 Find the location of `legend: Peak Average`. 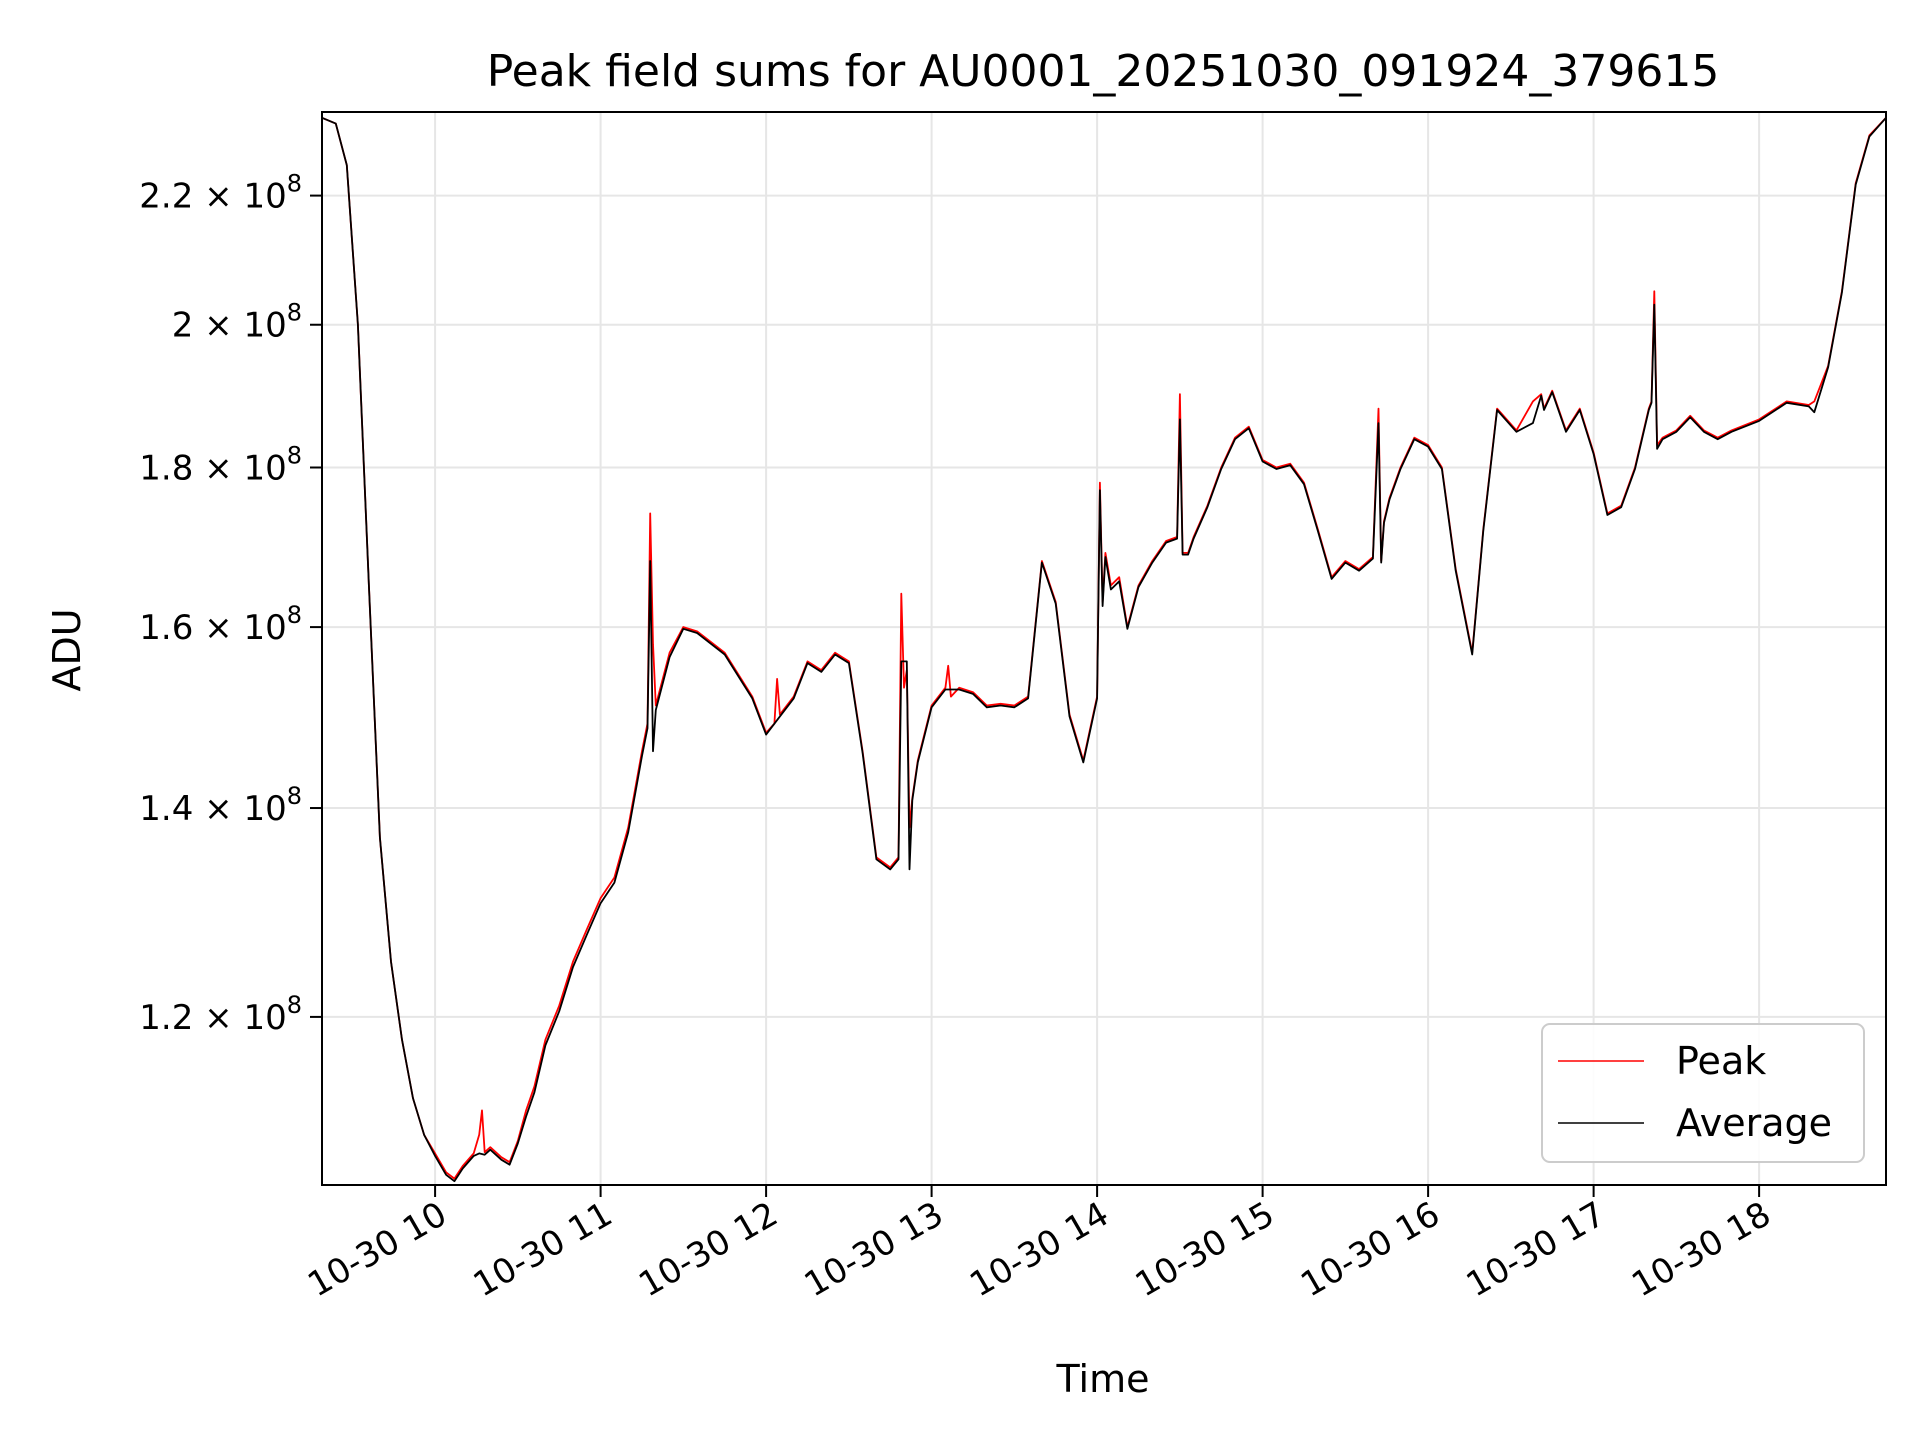

legend: Peak Average is located at coordinates (1703, 1093).